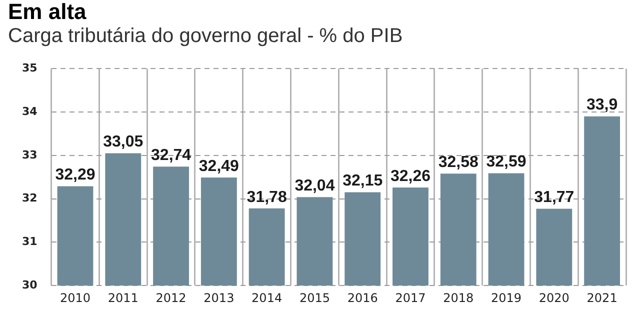 This screenshot has width=640, height=320. What do you see at coordinates (506, 162) in the screenshot?
I see `data-label: 32,59` at bounding box center [506, 162].